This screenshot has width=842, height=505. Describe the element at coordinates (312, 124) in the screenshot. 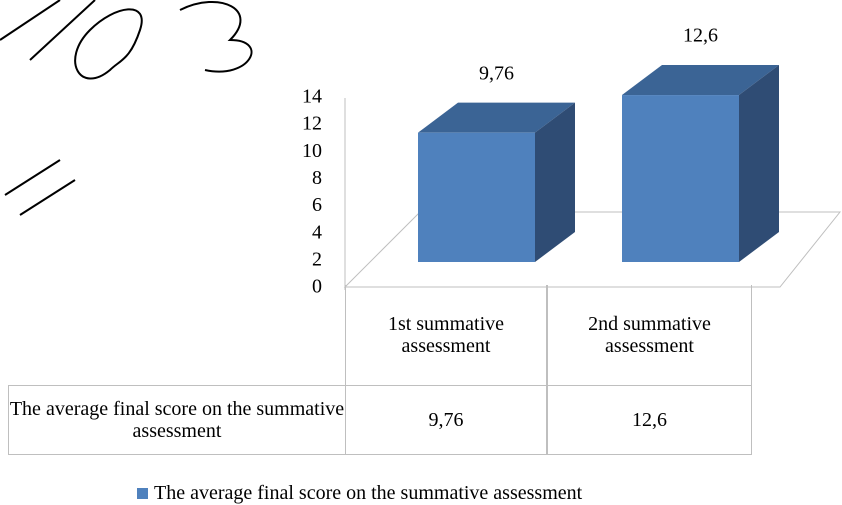

I see `y-tick-label: 12` at that location.